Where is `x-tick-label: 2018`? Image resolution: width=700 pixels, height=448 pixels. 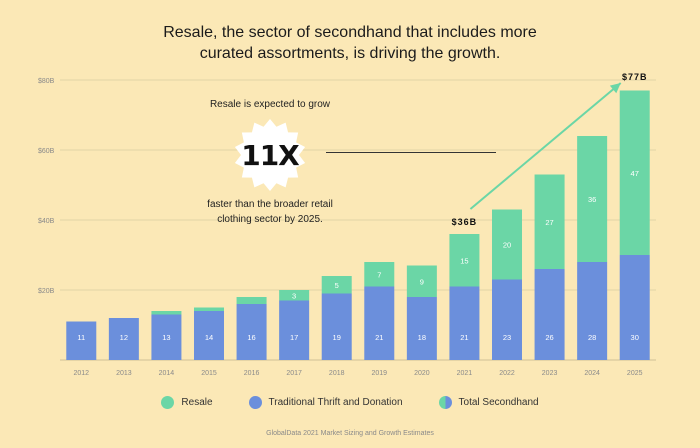 x-tick-label: 2018 is located at coordinates (337, 373).